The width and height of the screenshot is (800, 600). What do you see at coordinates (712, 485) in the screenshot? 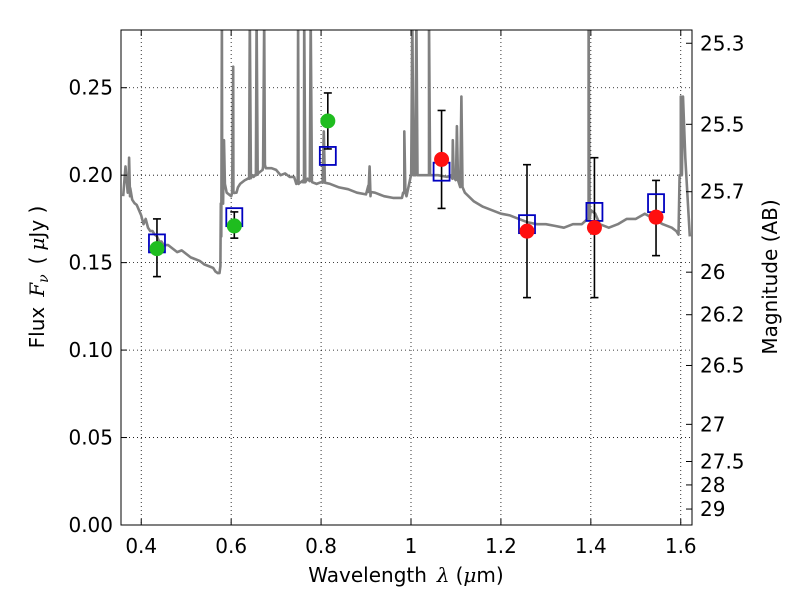
I see `y2-tick-label: 28` at bounding box center [712, 485].